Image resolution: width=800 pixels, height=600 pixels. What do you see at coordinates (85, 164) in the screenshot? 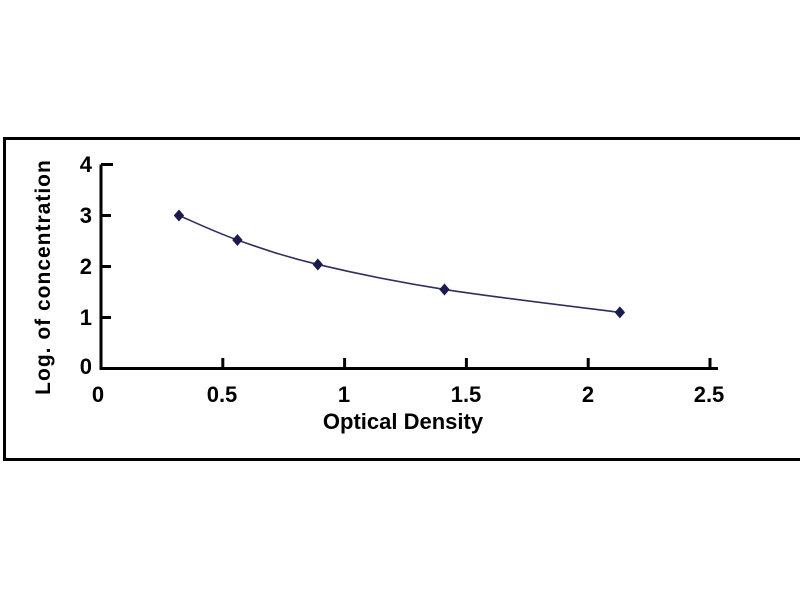
I see `y-tick-label: 4` at bounding box center [85, 164].